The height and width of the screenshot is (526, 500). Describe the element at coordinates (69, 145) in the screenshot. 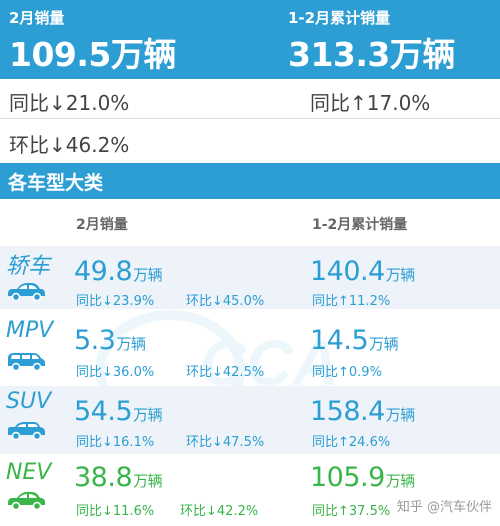

I see `feb-mom: 环比↓46.2%` at that location.